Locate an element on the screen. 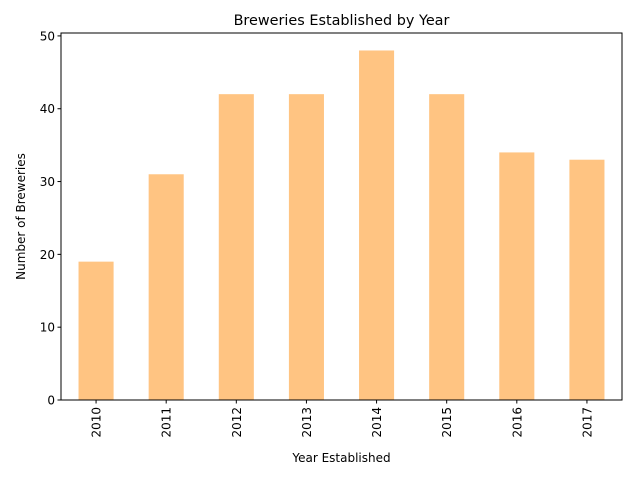 The width and height of the screenshot is (640, 480). y-tick-label: 0 is located at coordinates (51, 401).